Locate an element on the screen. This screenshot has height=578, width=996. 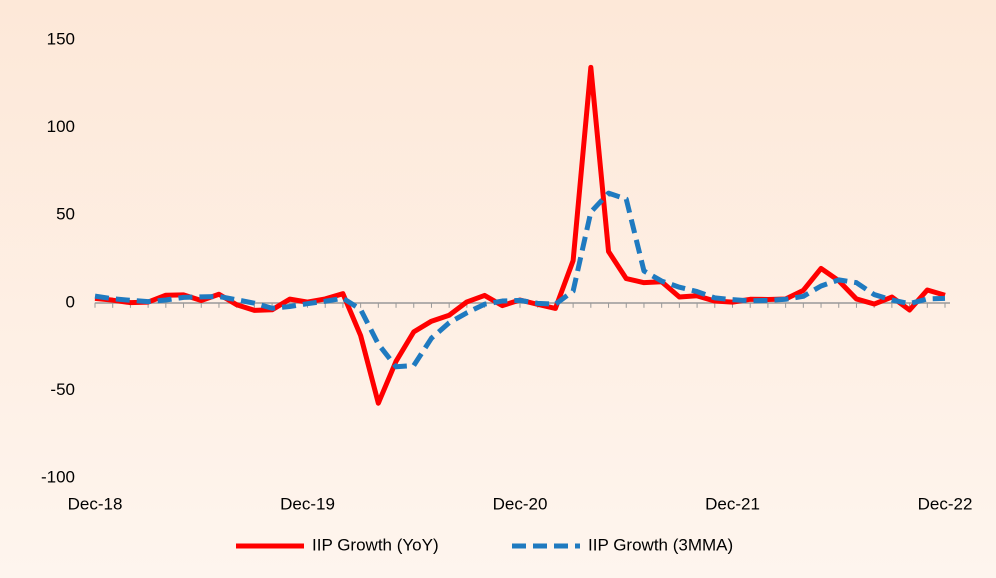
y-tick-label: 150 is located at coordinates (61, 38).